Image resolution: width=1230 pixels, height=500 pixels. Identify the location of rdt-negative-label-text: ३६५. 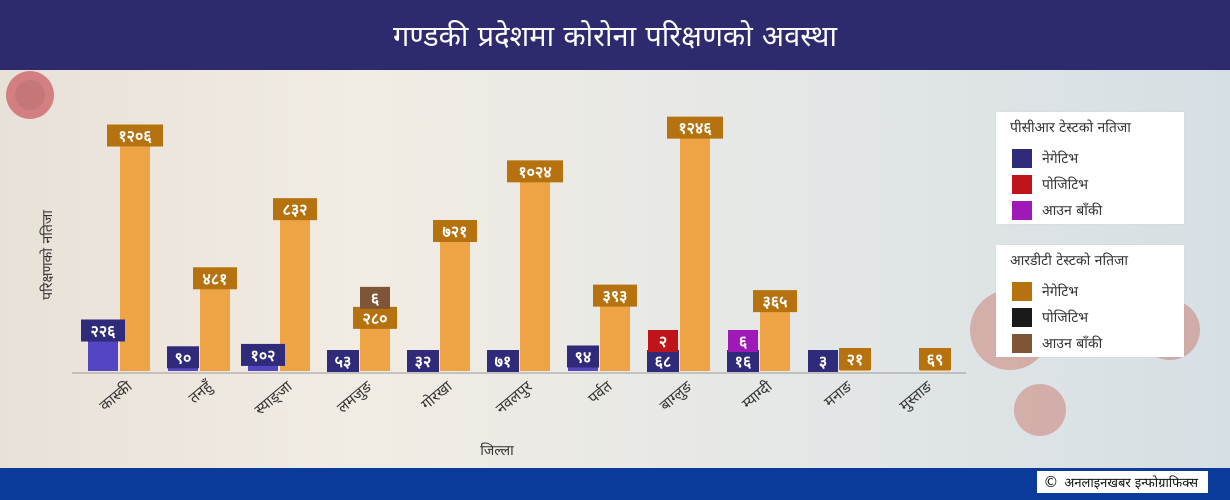
(775, 301).